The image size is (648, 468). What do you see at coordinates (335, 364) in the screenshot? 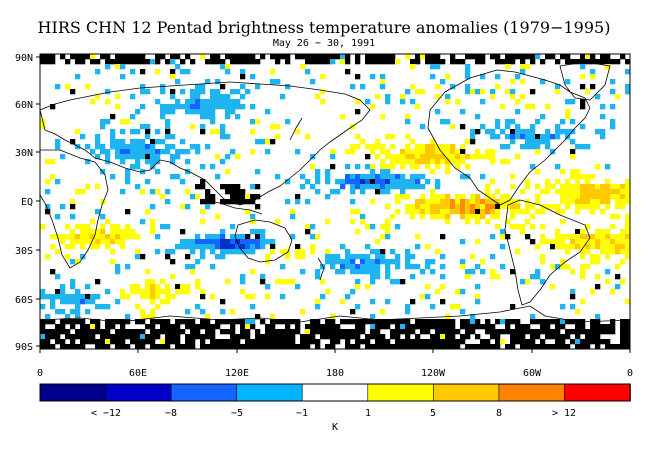
I see `longitude-axis: 0 60E 120E 180 120W 60W 0` at bounding box center [335, 364].